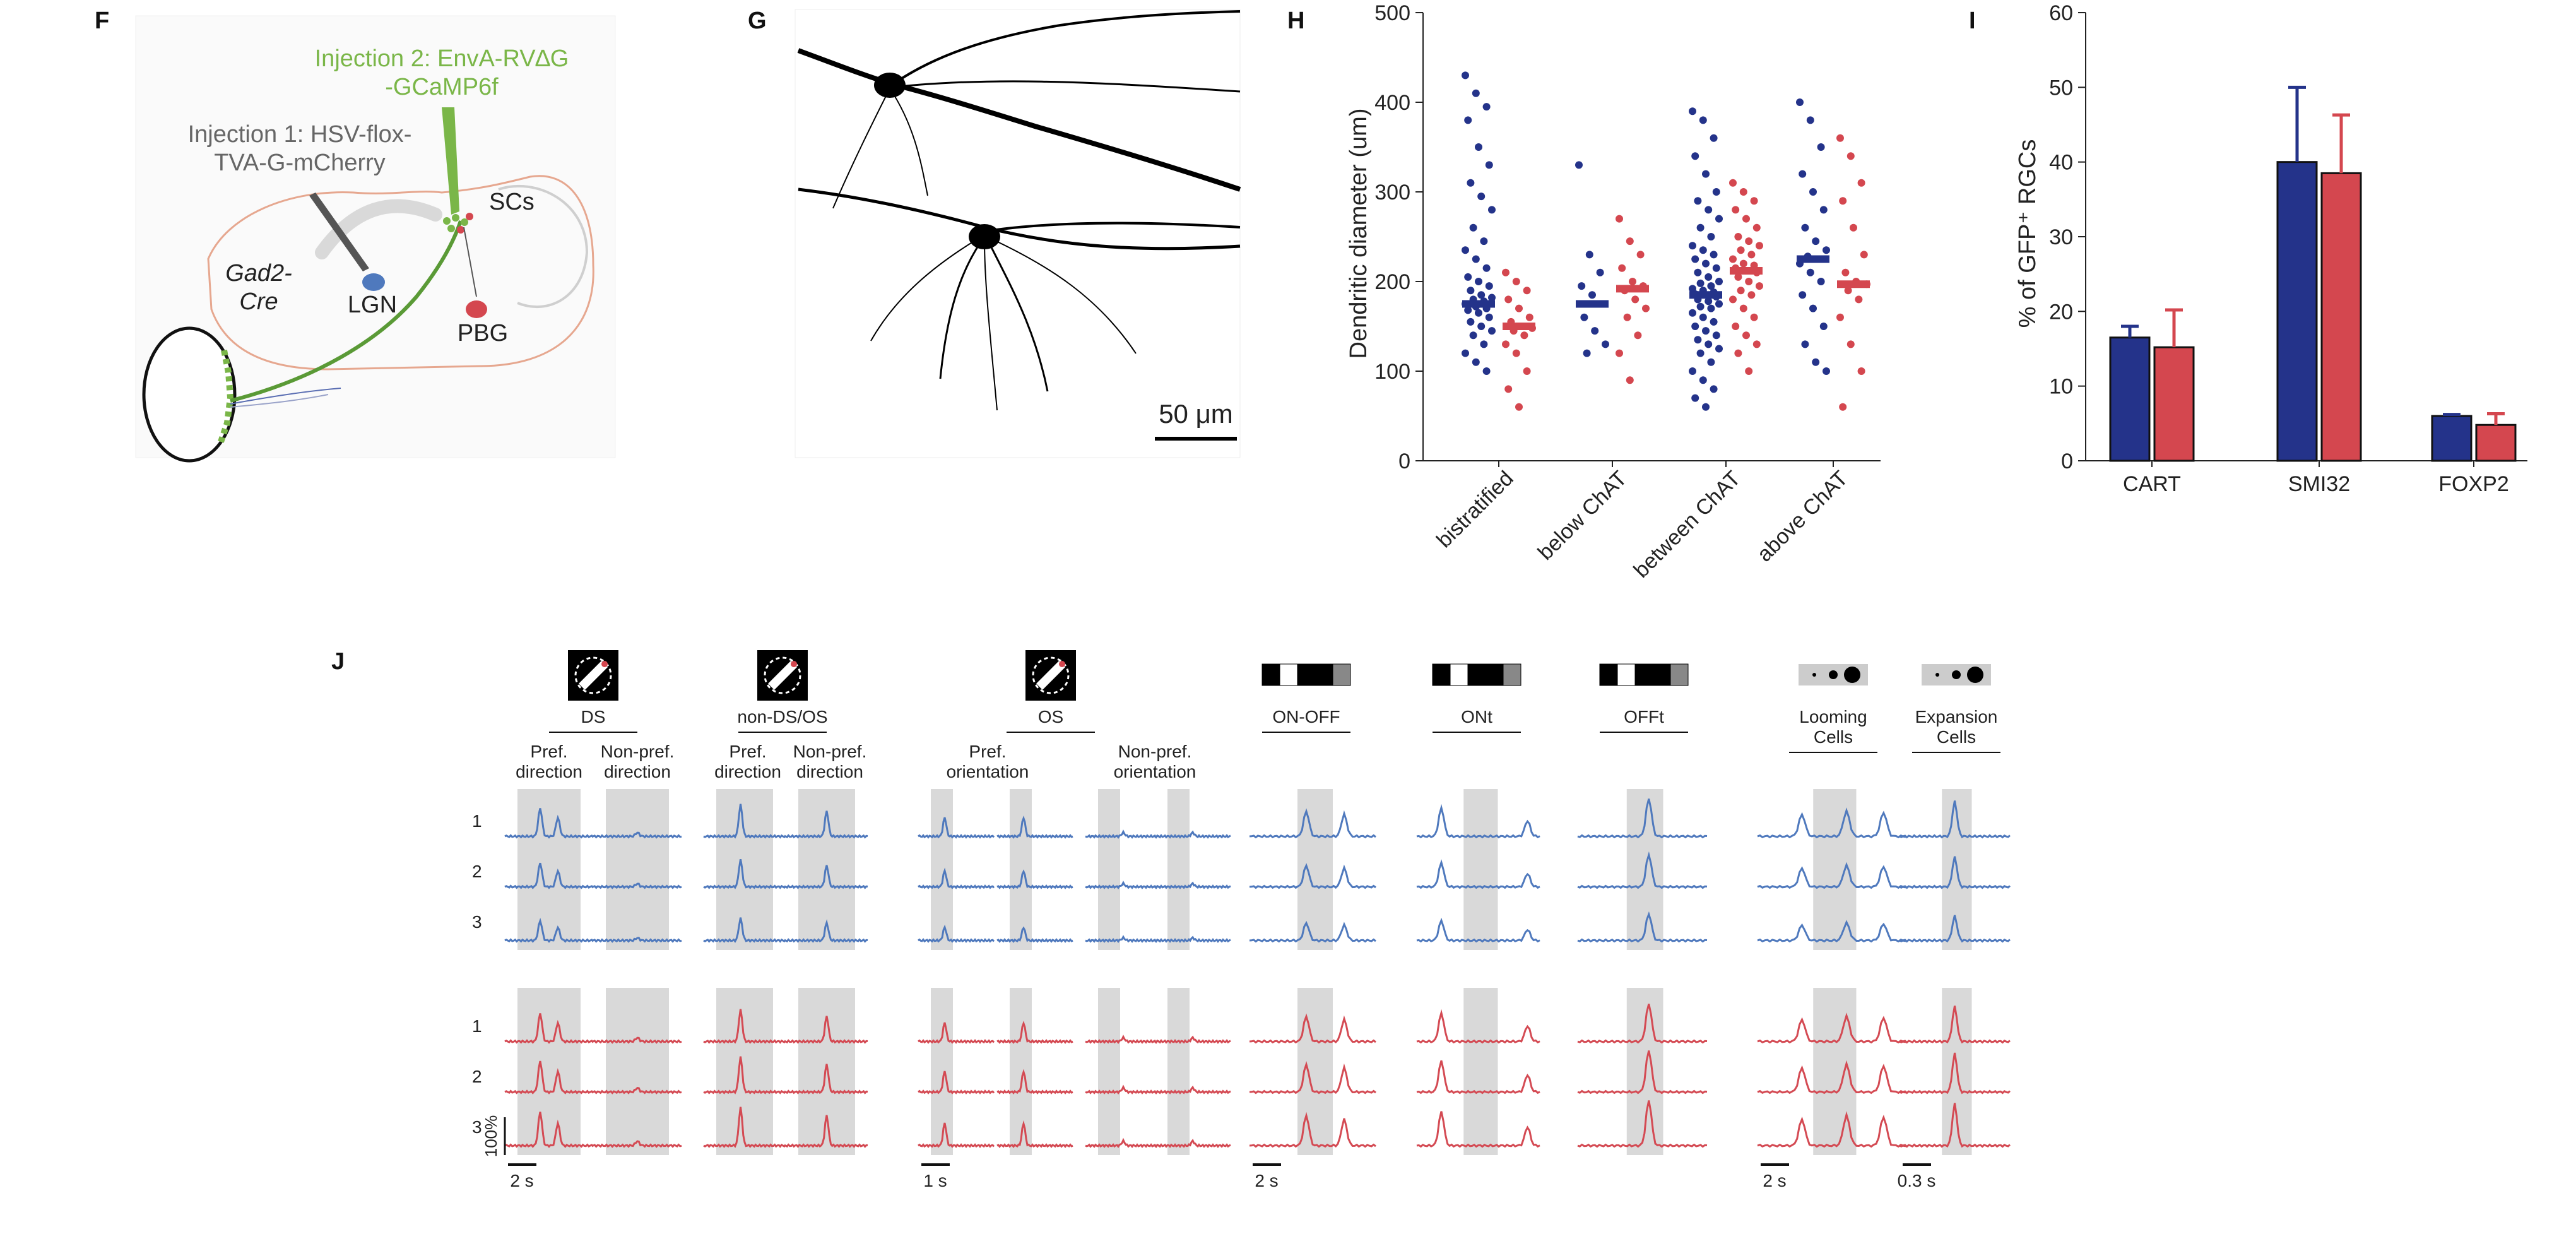 The width and height of the screenshot is (2576, 1246). Describe the element at coordinates (1392, 282) in the screenshot. I see `h-y-tick-label: 200` at that location.